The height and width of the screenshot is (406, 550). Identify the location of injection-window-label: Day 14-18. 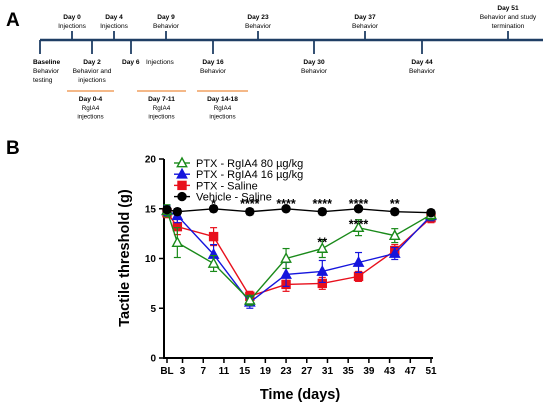
(222, 99).